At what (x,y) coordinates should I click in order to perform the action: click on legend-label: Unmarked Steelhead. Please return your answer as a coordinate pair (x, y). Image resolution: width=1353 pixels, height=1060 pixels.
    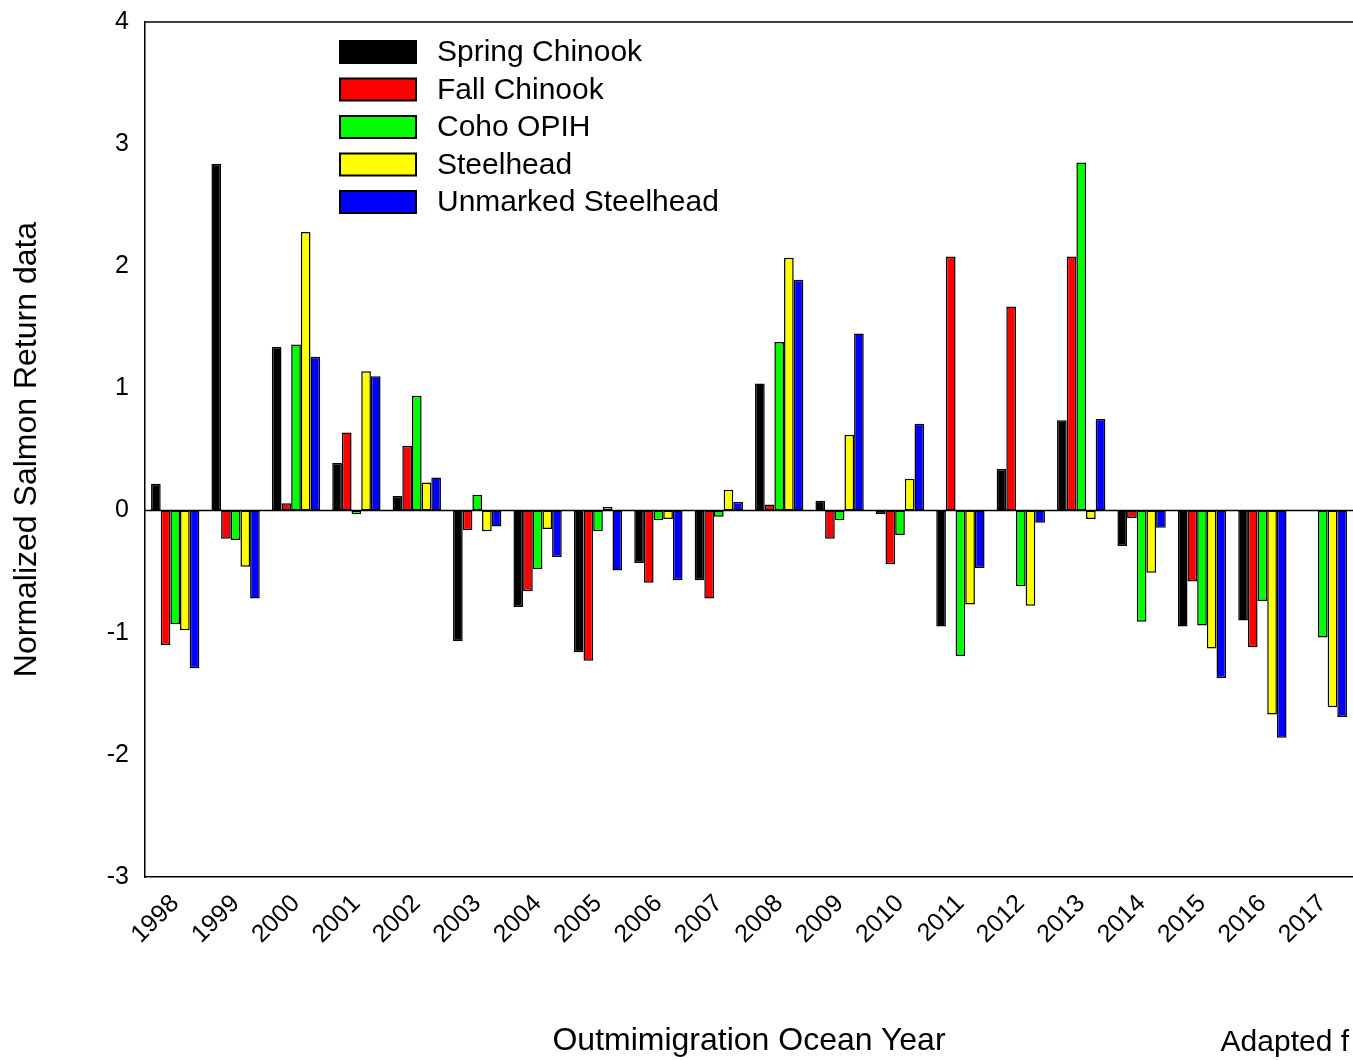
    Looking at the image, I should click on (578, 201).